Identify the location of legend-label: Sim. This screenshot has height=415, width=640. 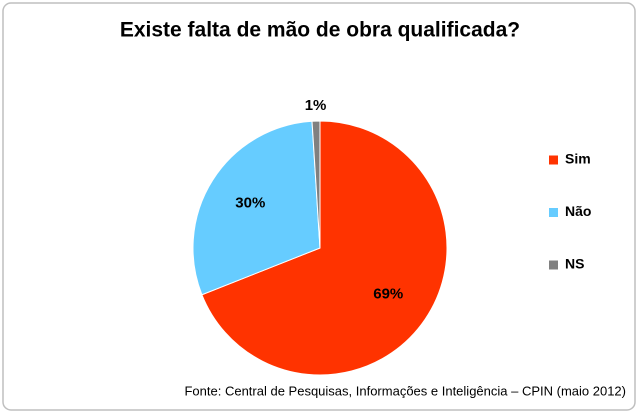
(578, 159).